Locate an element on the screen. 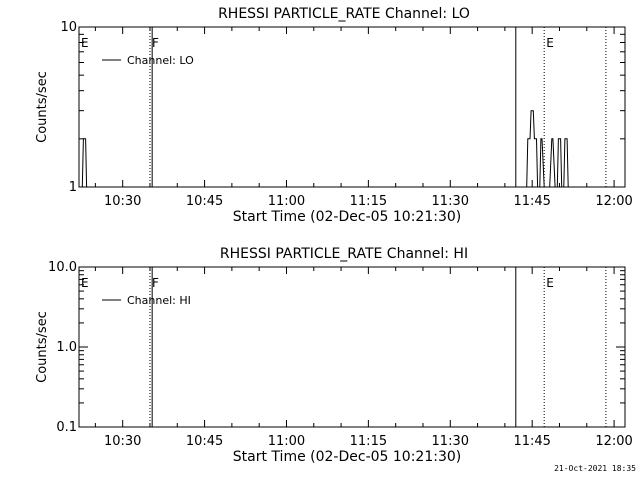  series-line is located at coordinates (352, 149).